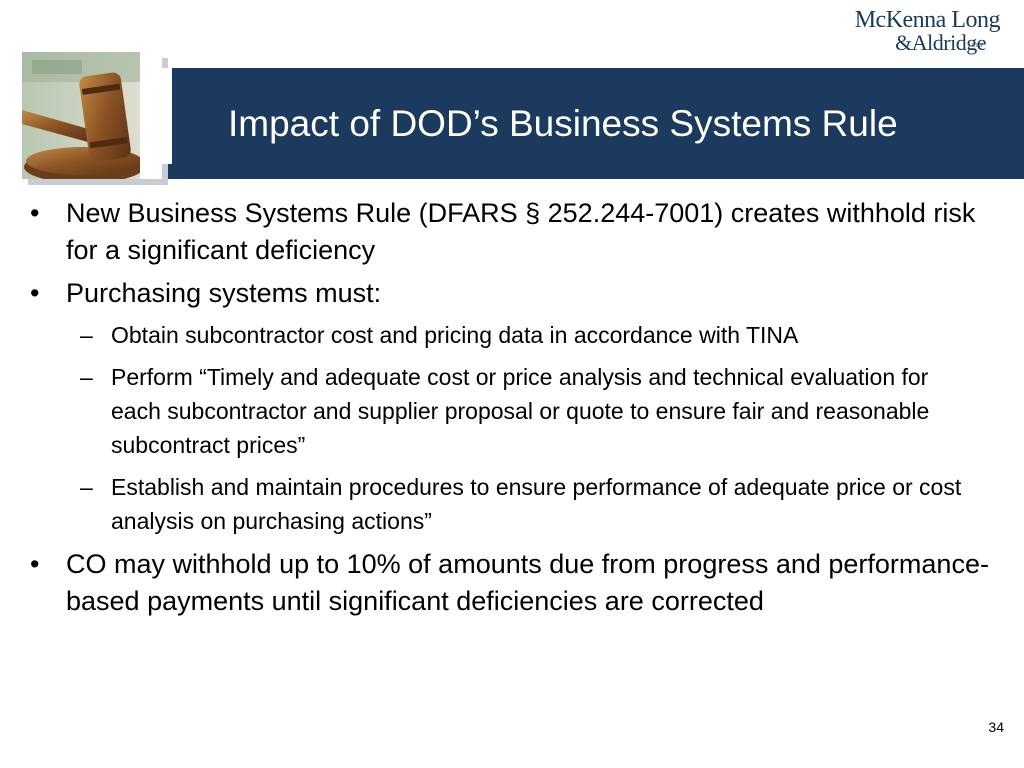  What do you see at coordinates (512, 293) in the screenshot?
I see `bullet-item: • Purchasing systems must:` at bounding box center [512, 293].